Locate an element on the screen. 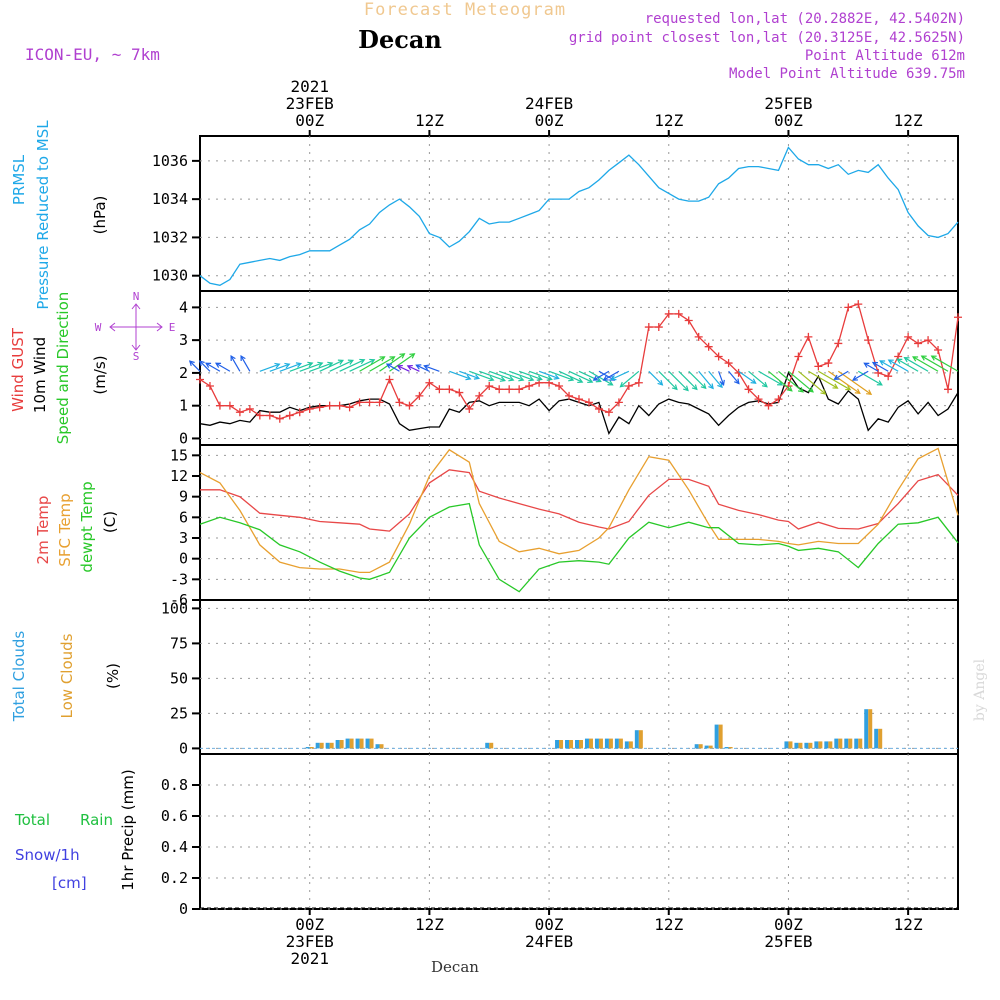 The image size is (1000, 1000). wind-ytick-label: 4 is located at coordinates (183, 307).